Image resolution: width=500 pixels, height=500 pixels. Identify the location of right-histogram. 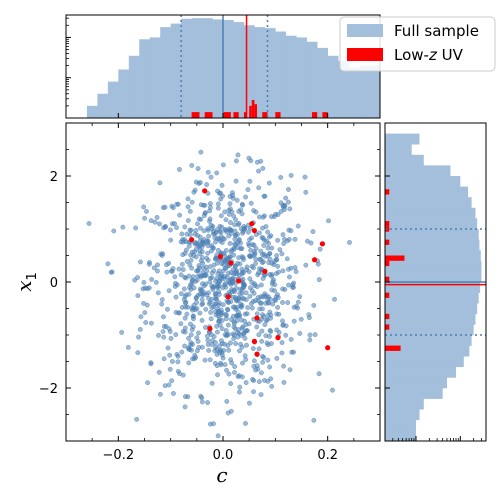
(435, 282).